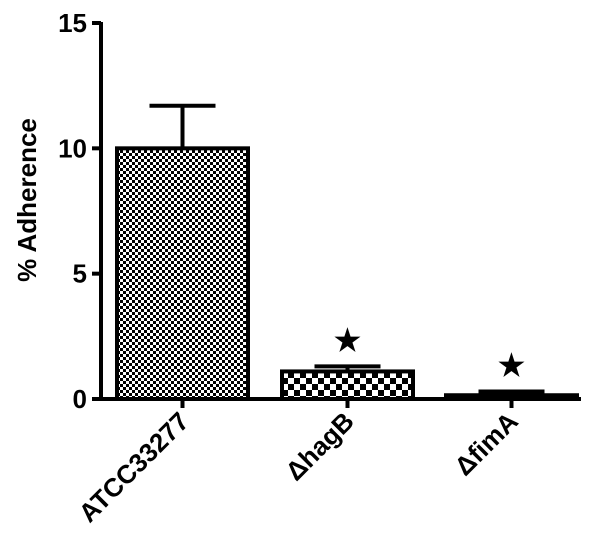 Image resolution: width=592 pixels, height=549 pixels. I want to click on x-tick-label: ΔfimA, so click(485, 443).